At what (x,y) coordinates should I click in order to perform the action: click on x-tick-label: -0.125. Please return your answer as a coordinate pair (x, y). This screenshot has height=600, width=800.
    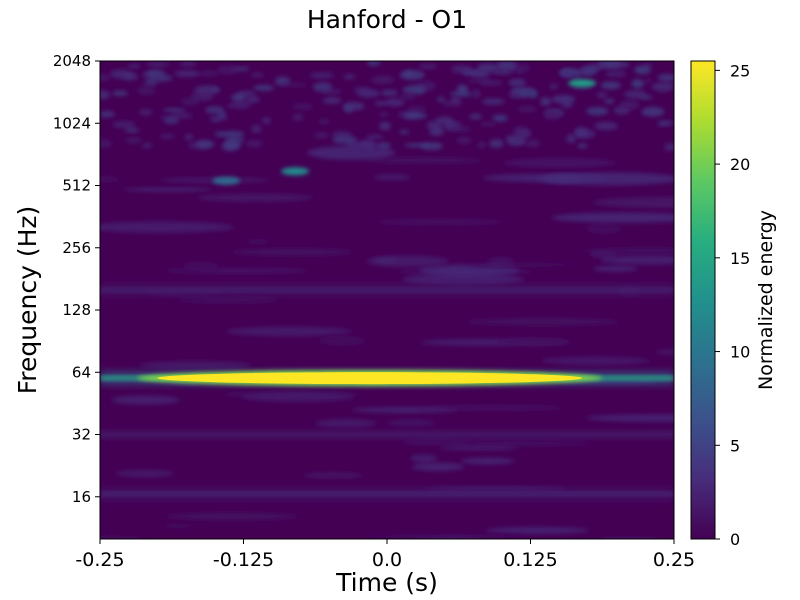
    Looking at the image, I should click on (243, 560).